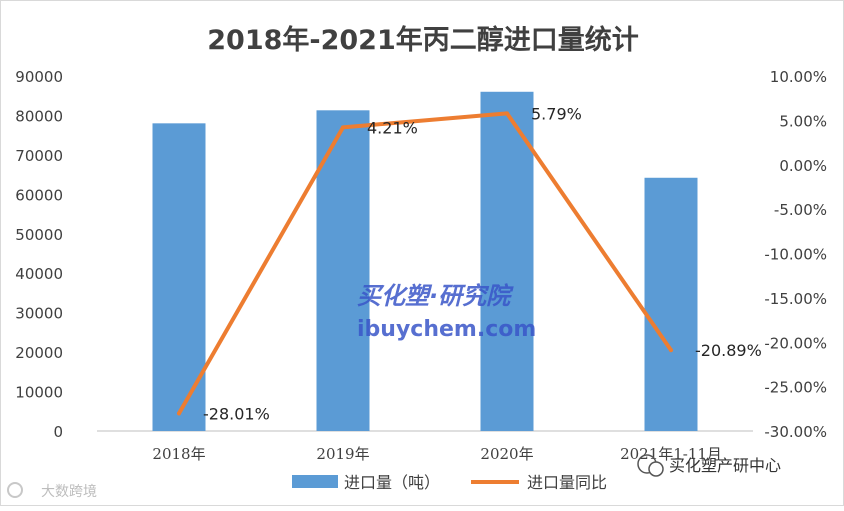 This screenshot has height=511, width=844. I want to click on corner-right-text: 买化塑产研中心, so click(725, 465).